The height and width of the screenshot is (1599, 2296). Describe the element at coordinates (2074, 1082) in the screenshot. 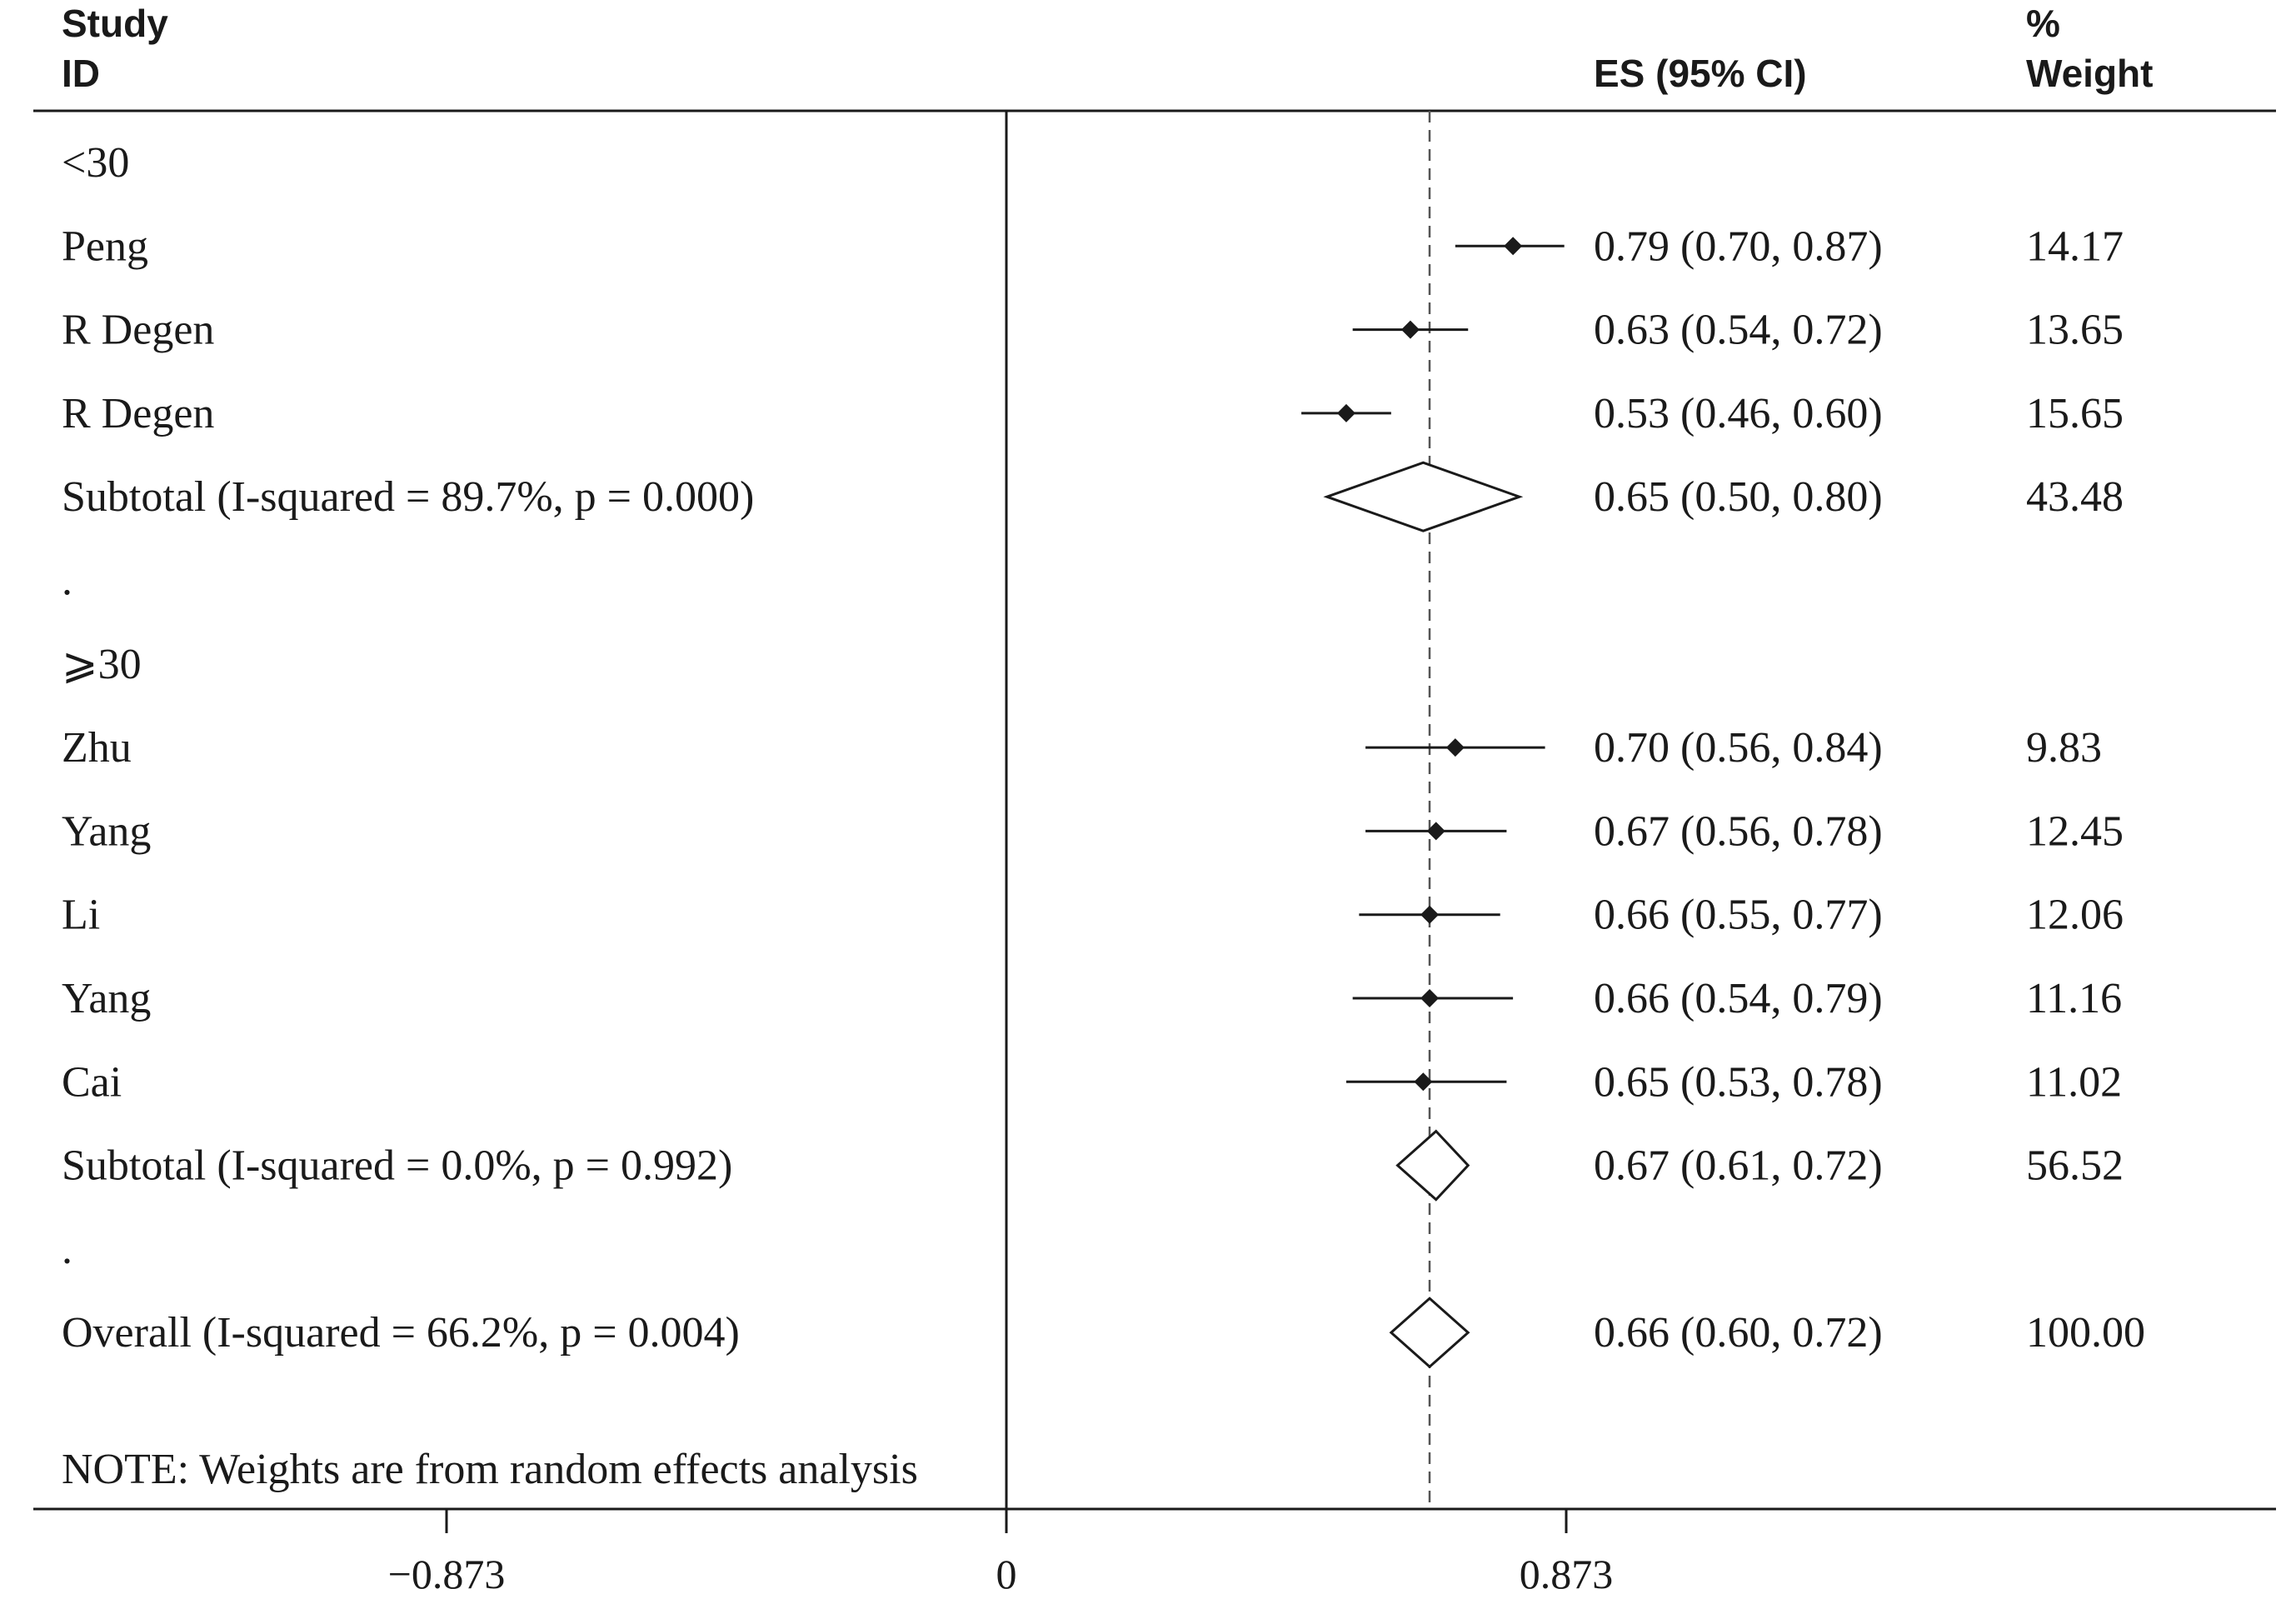

I see `row-weight: 11.02` at that location.